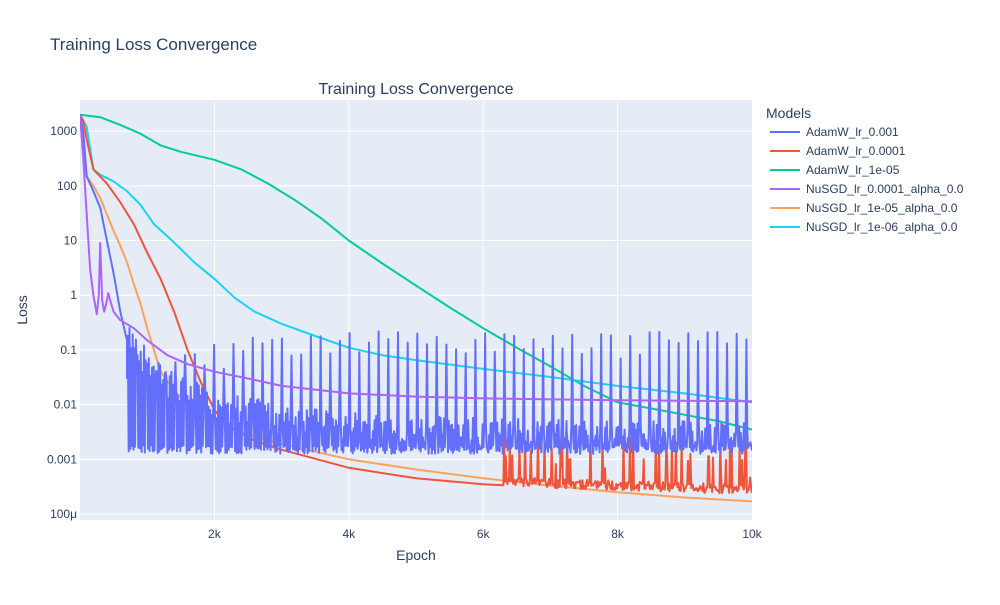 This screenshot has height=605, width=1000. Describe the element at coordinates (215, 534) in the screenshot. I see `x-tick-label: 2k` at that location.